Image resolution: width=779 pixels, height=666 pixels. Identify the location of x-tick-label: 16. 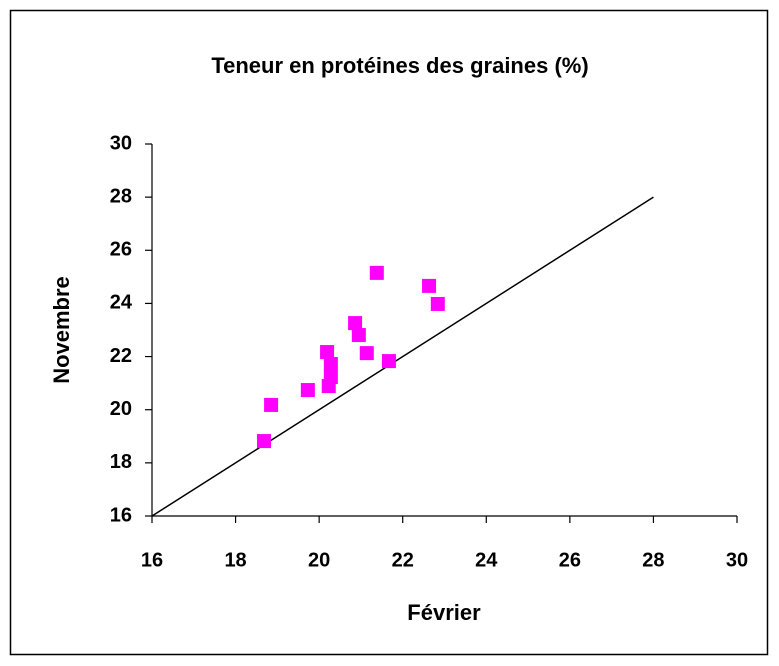
(152, 560).